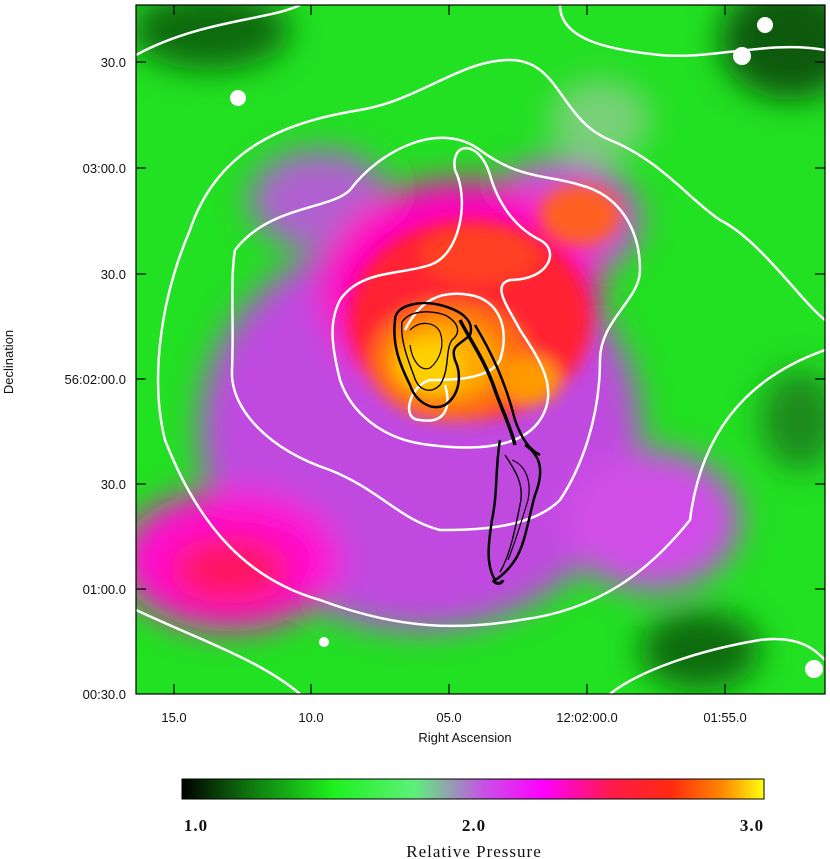  Describe the element at coordinates (473, 789) in the screenshot. I see `colorbar` at that location.